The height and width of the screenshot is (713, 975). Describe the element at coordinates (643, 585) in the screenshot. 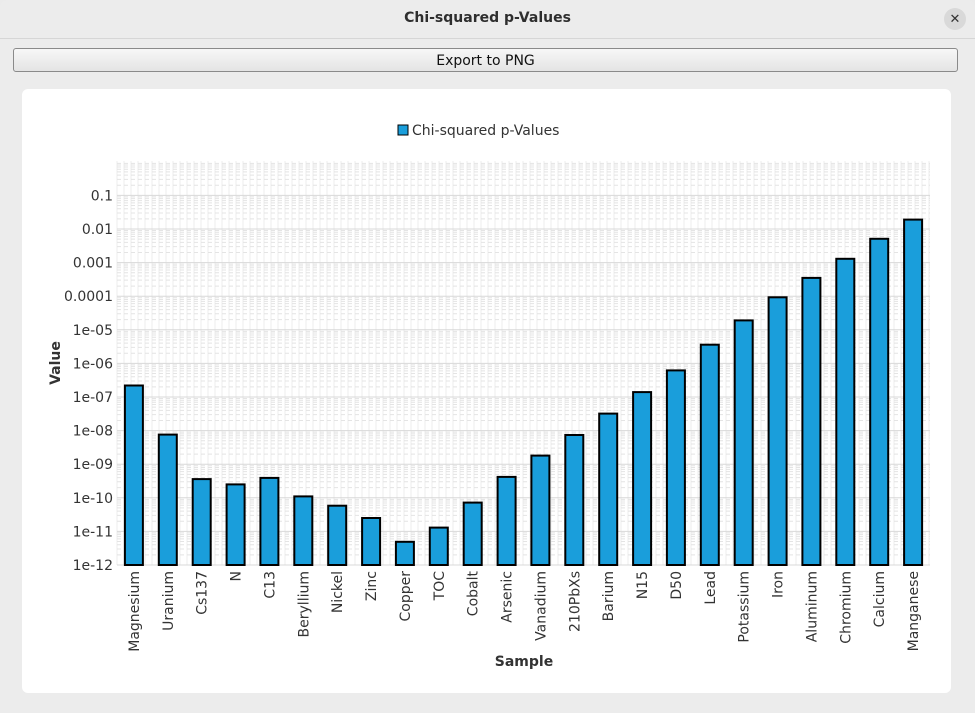

I see `x-tick-label: N15` at that location.